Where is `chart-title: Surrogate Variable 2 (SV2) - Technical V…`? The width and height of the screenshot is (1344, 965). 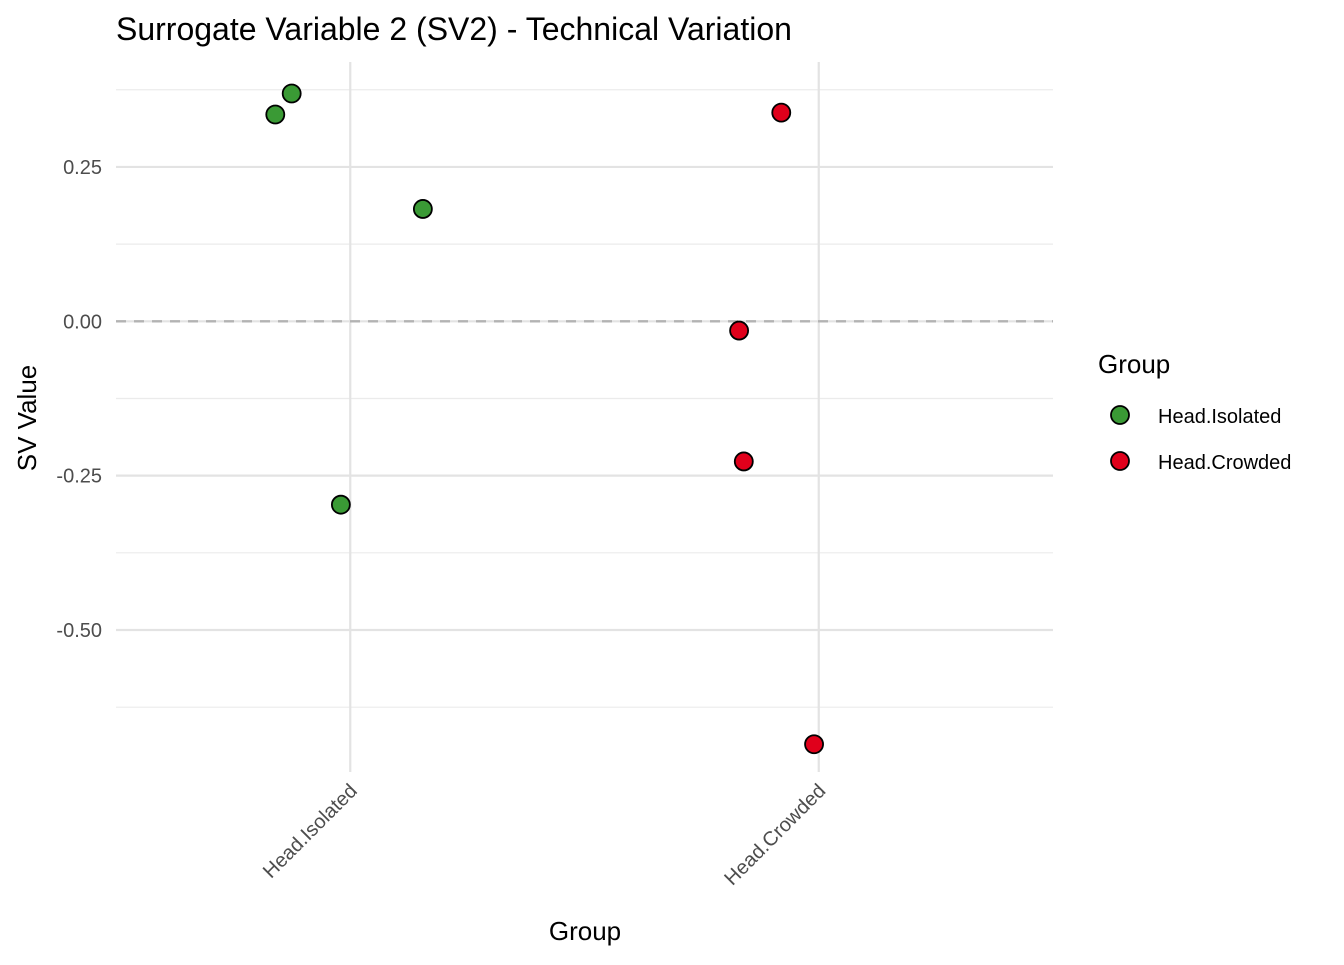
chart-title: Surrogate Variable 2 (SV2) - Technical V… is located at coordinates (454, 29).